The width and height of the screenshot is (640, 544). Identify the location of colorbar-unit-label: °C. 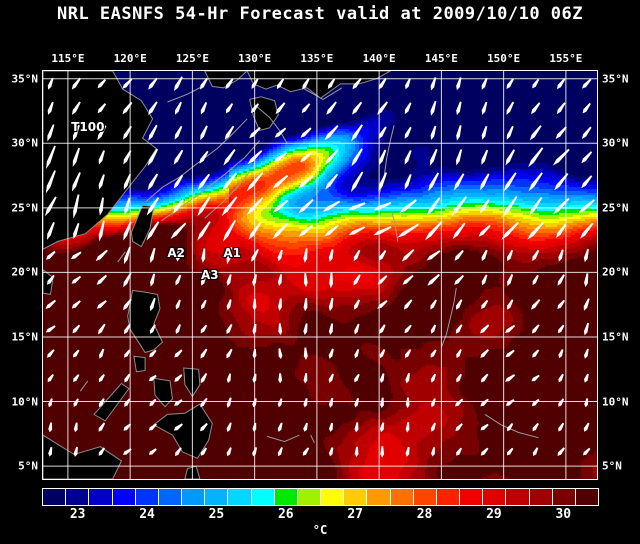
(320, 530).